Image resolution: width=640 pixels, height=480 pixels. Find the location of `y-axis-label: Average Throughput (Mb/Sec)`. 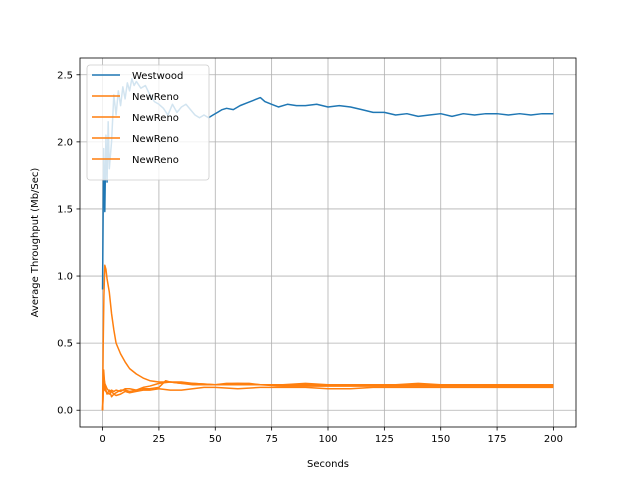

y-axis-label: Average Throughput (Mb/Sec) is located at coordinates (35, 243).